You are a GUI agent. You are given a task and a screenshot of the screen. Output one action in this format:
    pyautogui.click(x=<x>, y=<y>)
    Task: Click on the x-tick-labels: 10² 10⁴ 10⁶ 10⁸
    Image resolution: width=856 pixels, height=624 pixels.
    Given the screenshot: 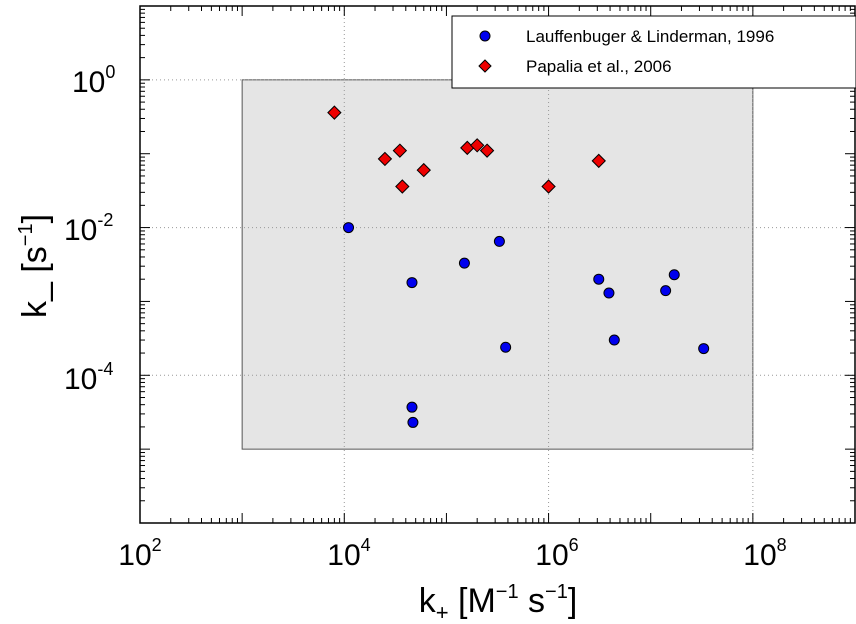 What is the action you would take?
    pyautogui.click(x=452, y=553)
    